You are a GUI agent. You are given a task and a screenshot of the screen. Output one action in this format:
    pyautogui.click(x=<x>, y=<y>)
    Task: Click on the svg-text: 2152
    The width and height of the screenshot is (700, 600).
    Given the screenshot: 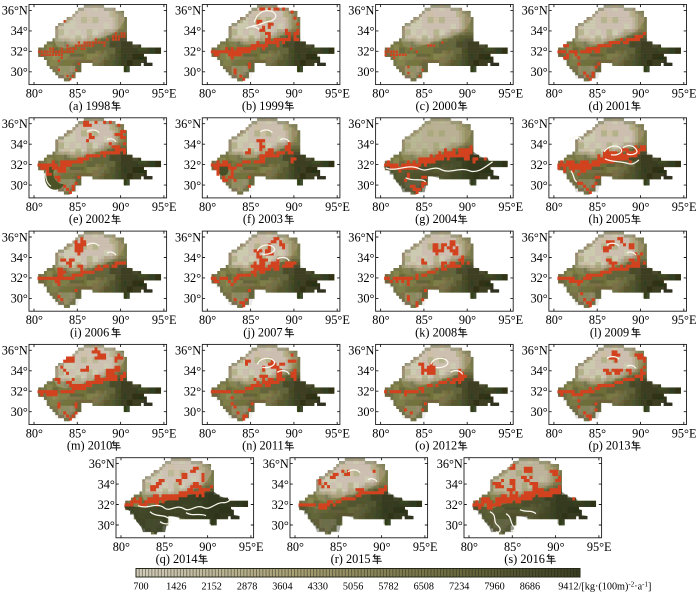 What is the action you would take?
    pyautogui.click(x=212, y=587)
    